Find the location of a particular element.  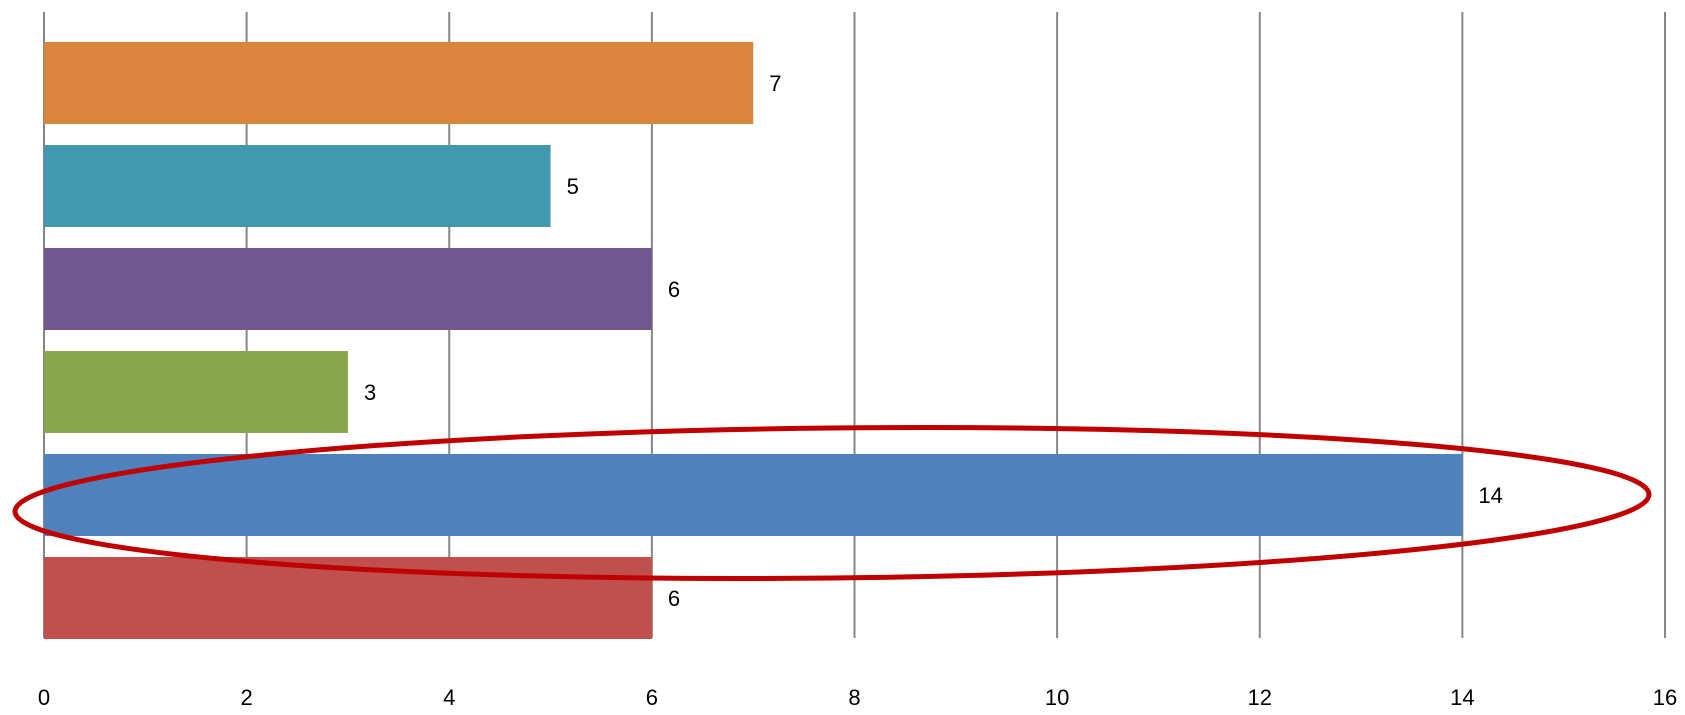

x-tick-label-10: 10 is located at coordinates (1057, 697).